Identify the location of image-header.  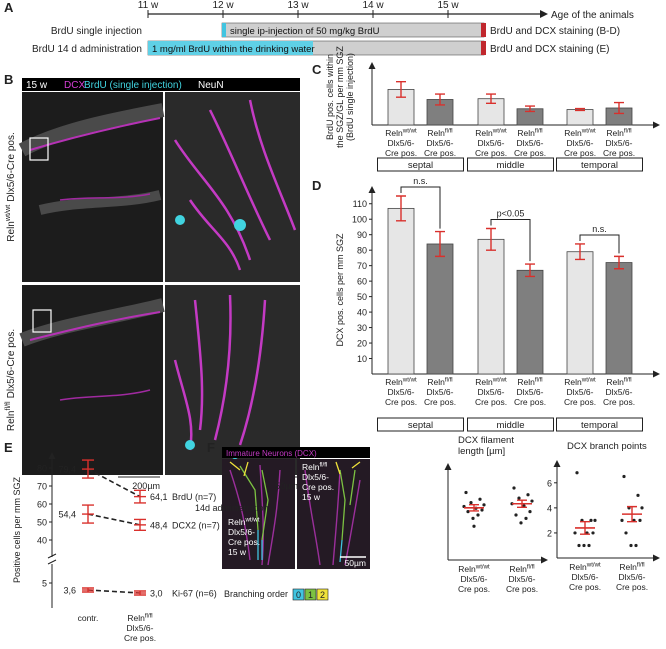
(296, 452).